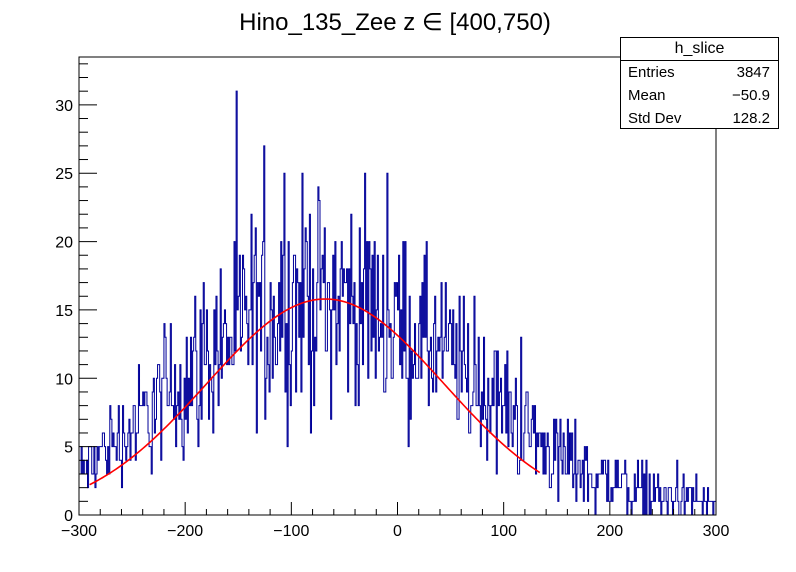 The image size is (796, 572). What do you see at coordinates (64, 174) in the screenshot?
I see `y-tick-label: 25` at bounding box center [64, 174].